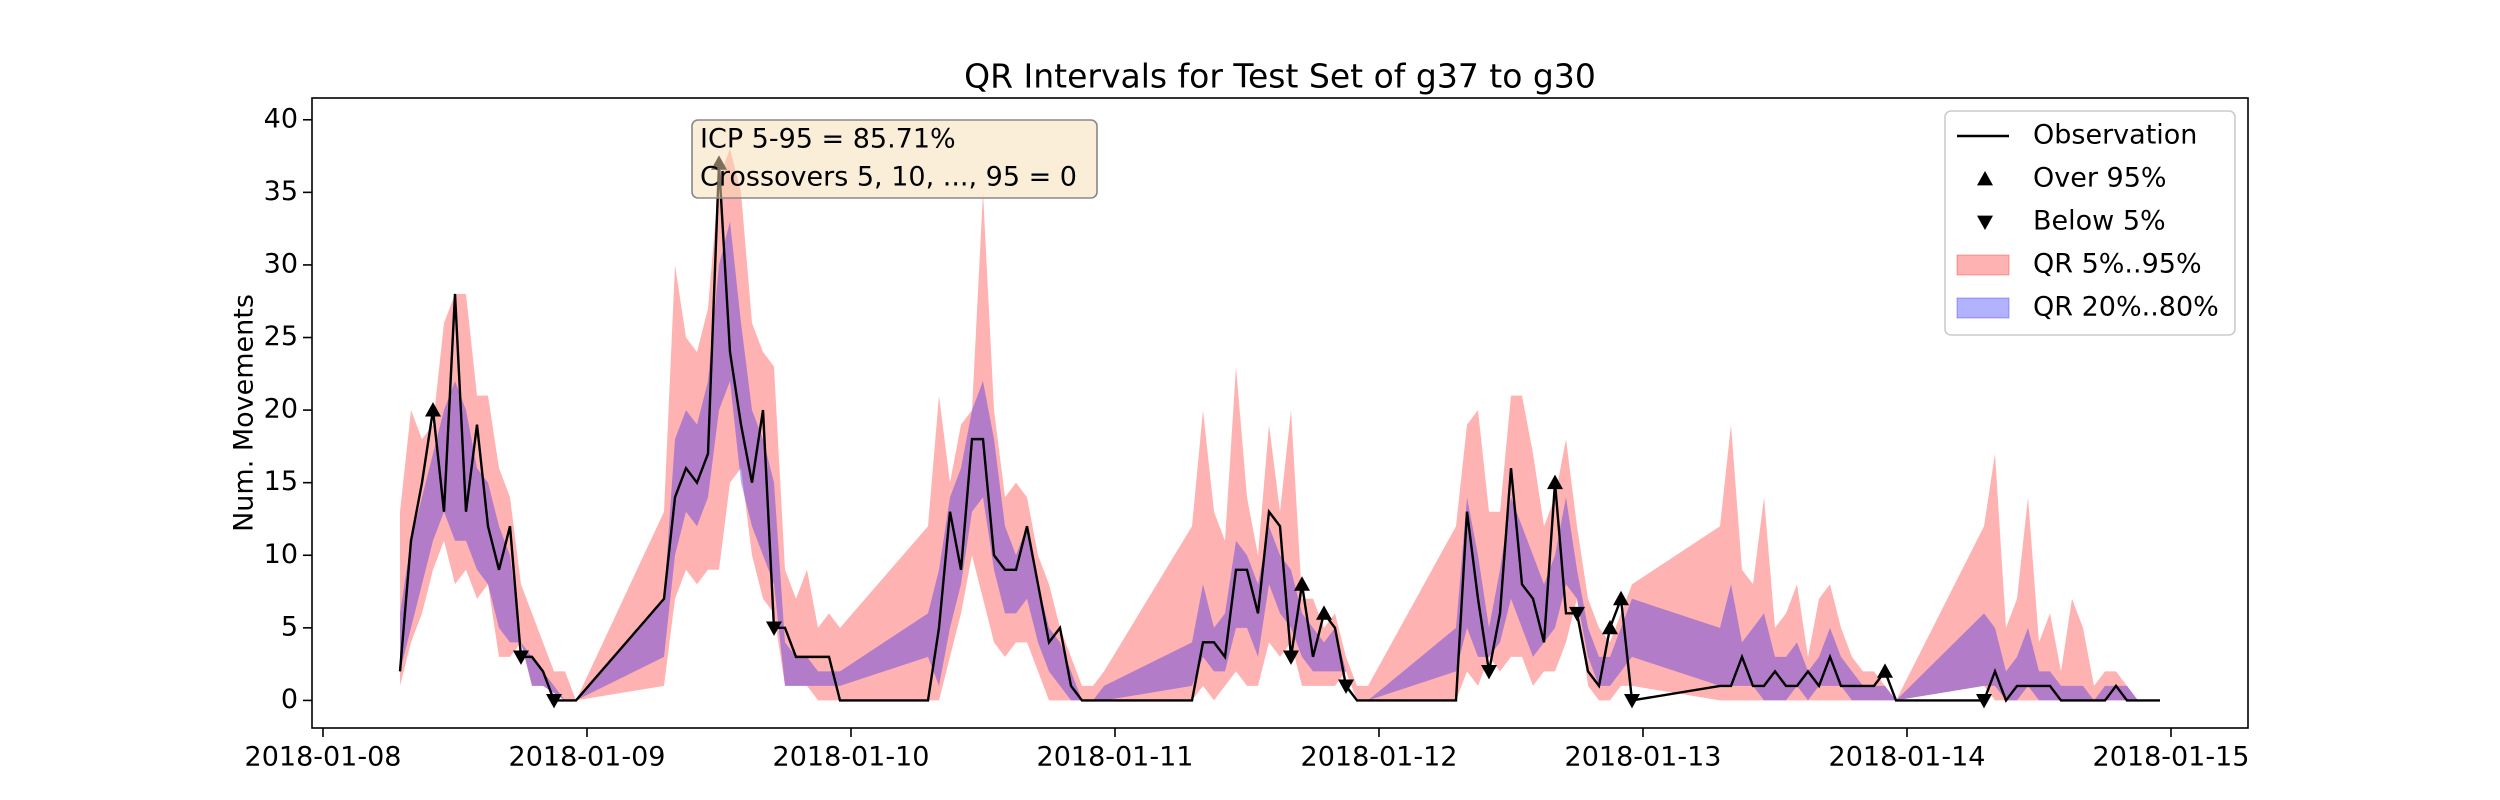 Image resolution: width=2500 pixels, height=800 pixels. I want to click on x-tick-label: 2018-01-10, so click(851, 757).